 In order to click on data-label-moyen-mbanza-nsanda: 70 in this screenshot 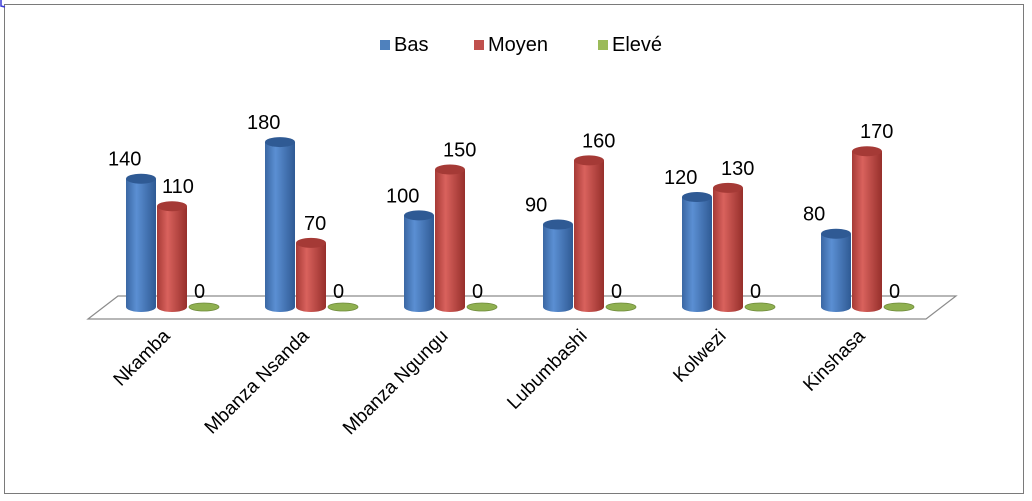, I will do `click(315, 224)`.